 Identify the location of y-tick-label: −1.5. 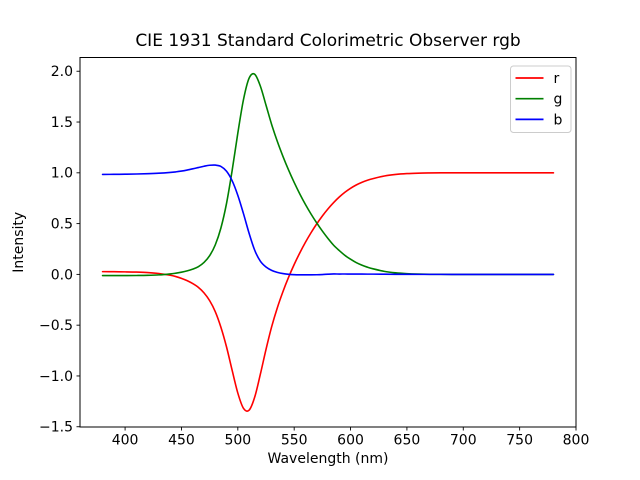
(56, 428).